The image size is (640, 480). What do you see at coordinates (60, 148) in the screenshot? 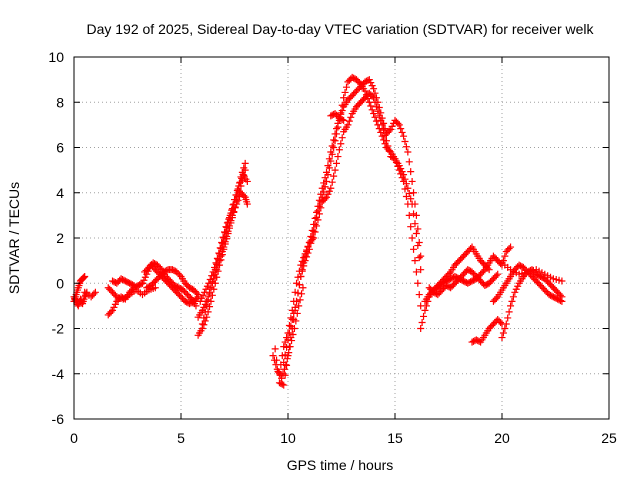
I see `y-tick-label: 6` at bounding box center [60, 148].